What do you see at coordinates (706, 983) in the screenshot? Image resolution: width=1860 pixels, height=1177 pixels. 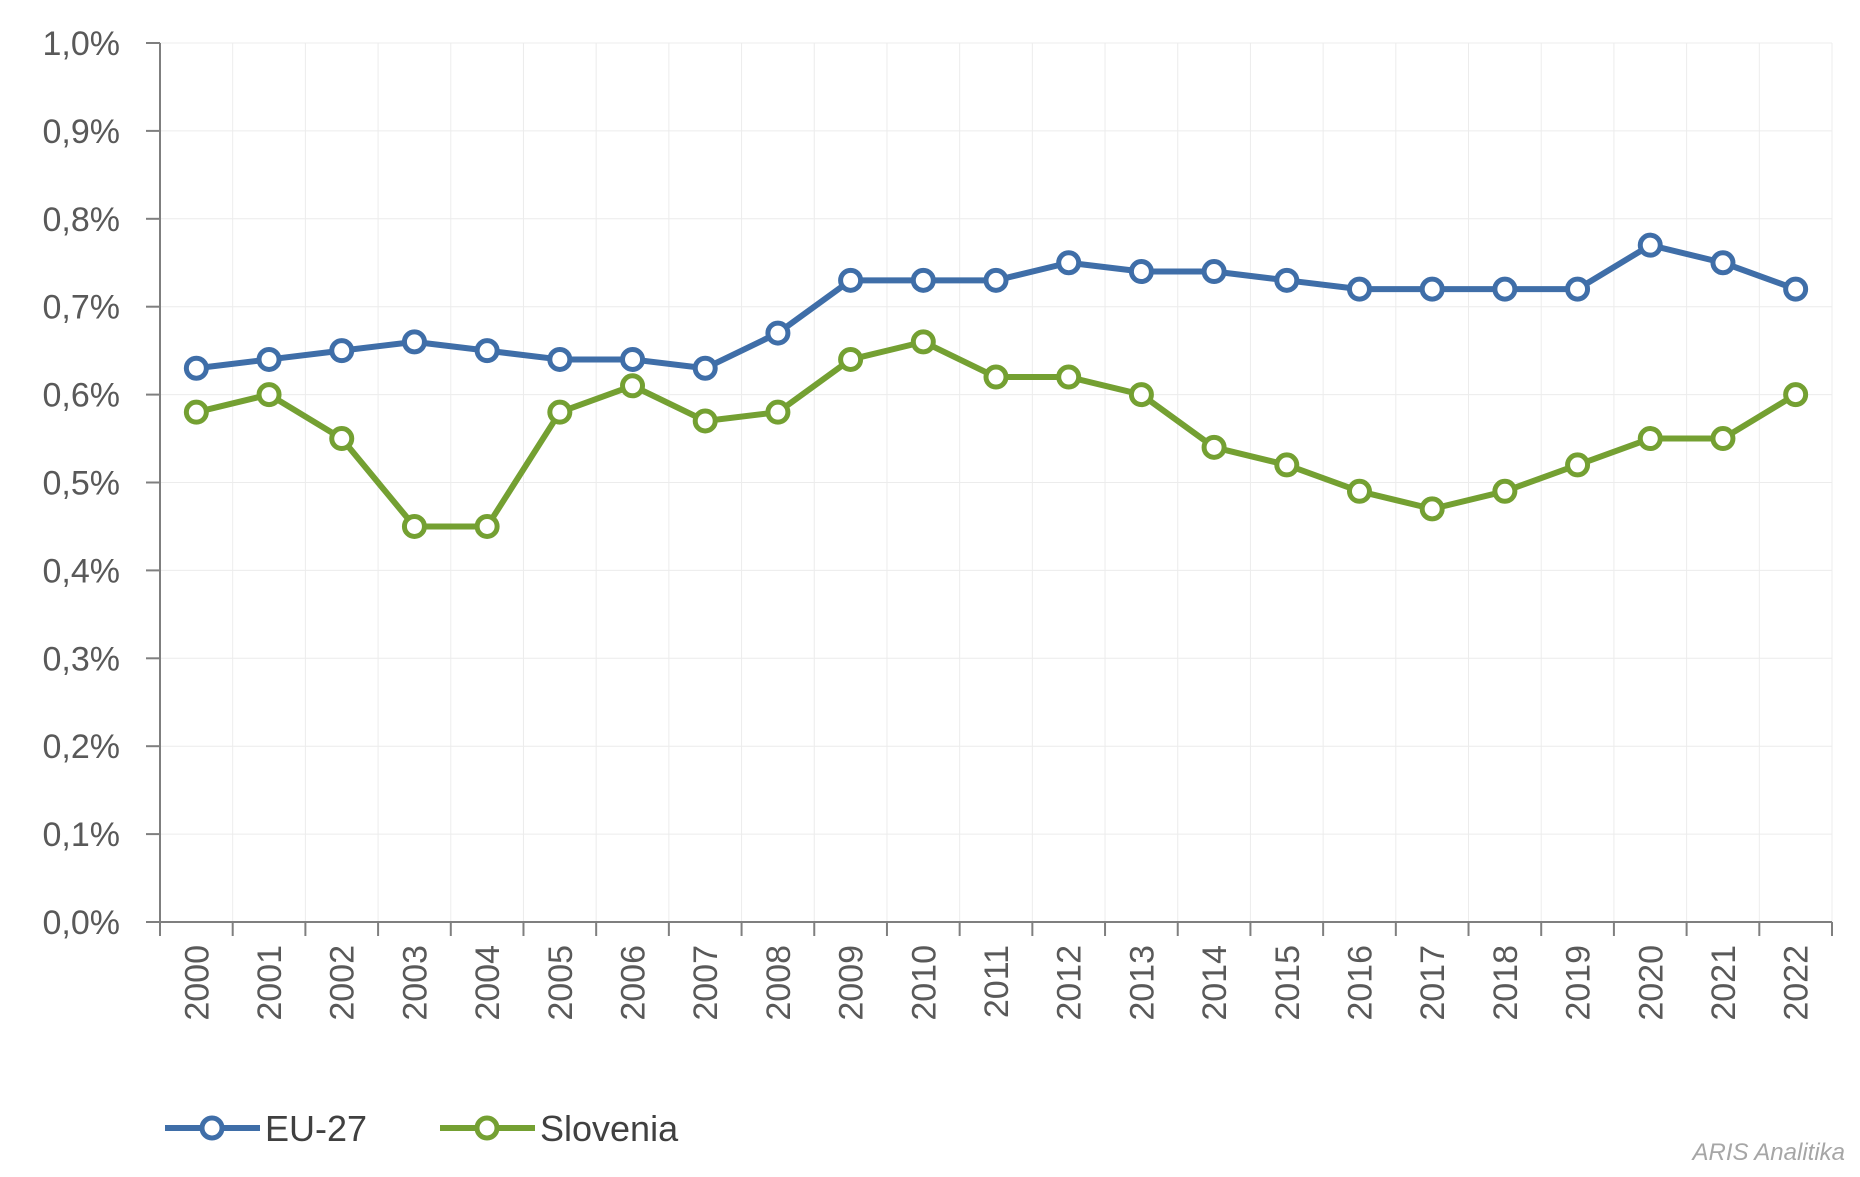 I see `x-tick-label: 2007` at bounding box center [706, 983].